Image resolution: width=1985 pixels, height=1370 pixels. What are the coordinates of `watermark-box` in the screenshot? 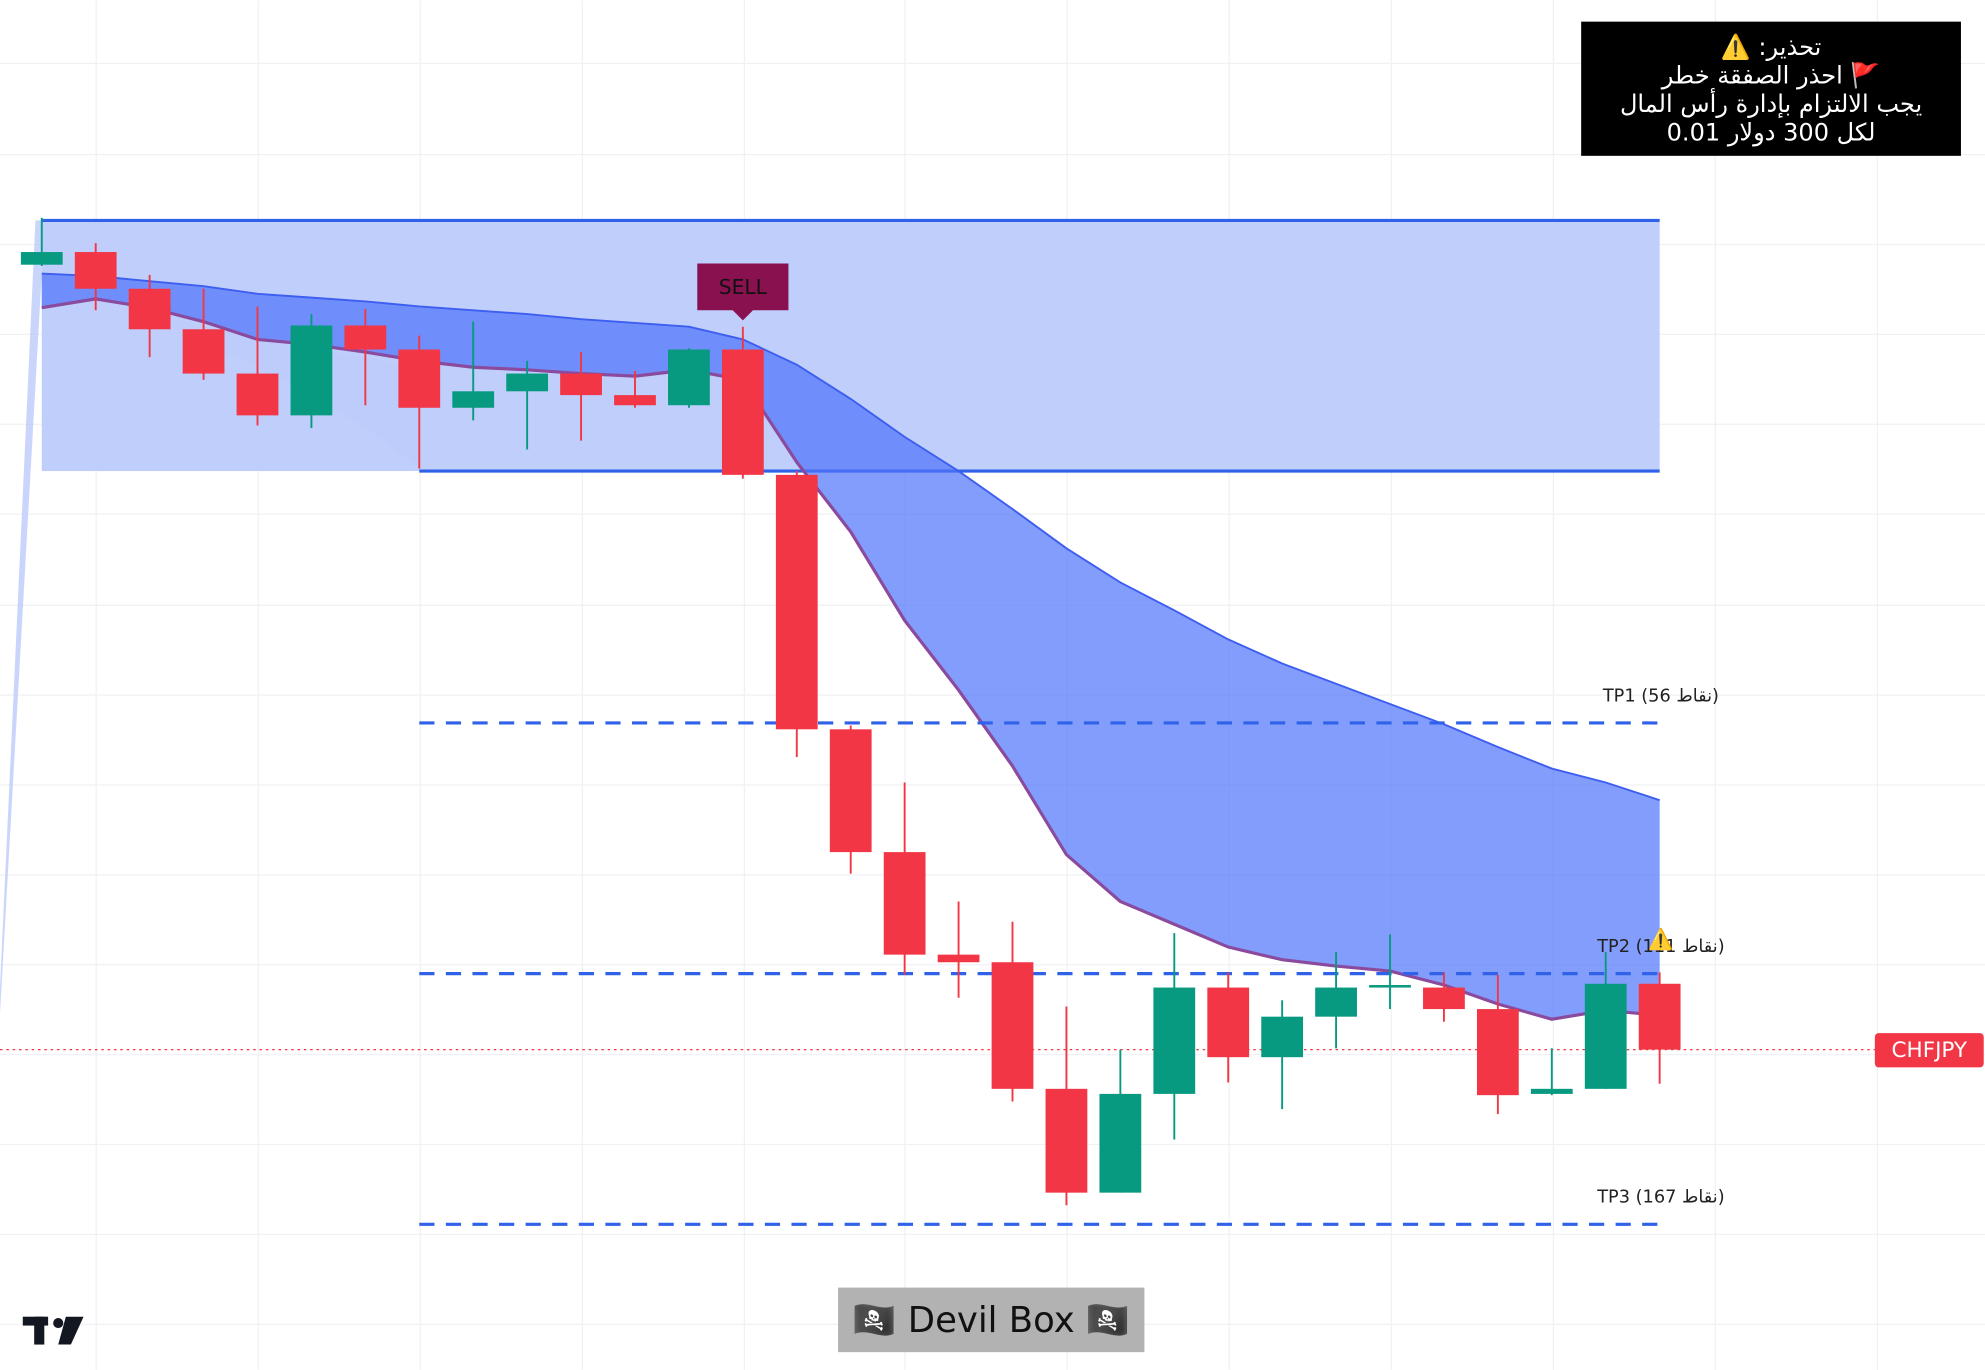 It's located at (991, 1320).